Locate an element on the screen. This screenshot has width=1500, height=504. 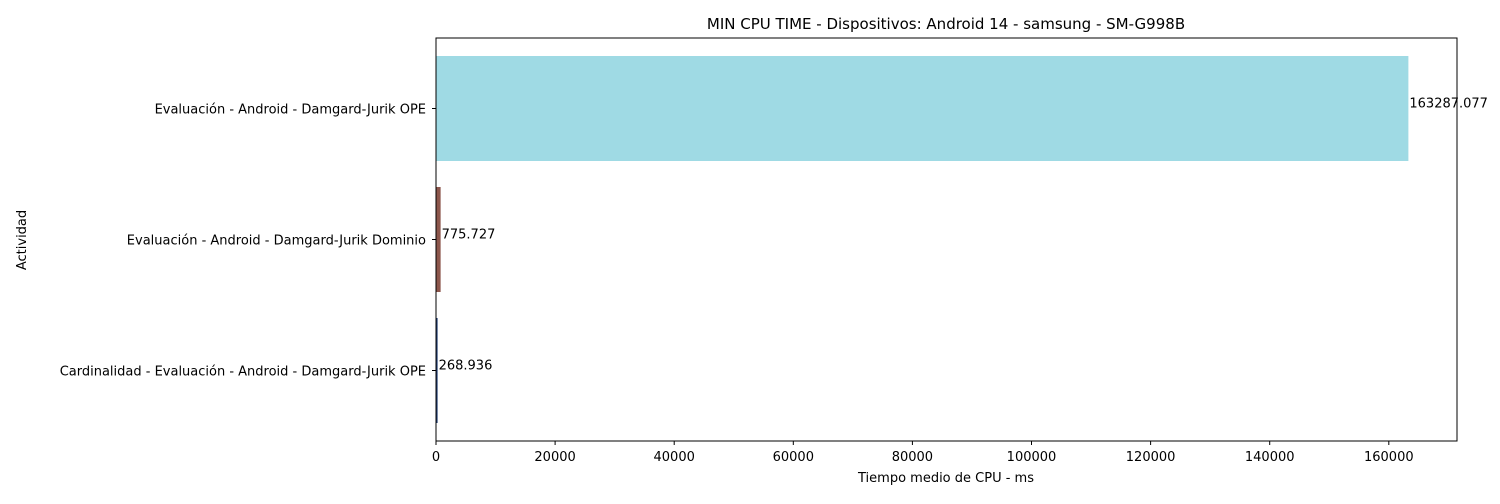
x-tick-label: 80000 is located at coordinates (912, 457).